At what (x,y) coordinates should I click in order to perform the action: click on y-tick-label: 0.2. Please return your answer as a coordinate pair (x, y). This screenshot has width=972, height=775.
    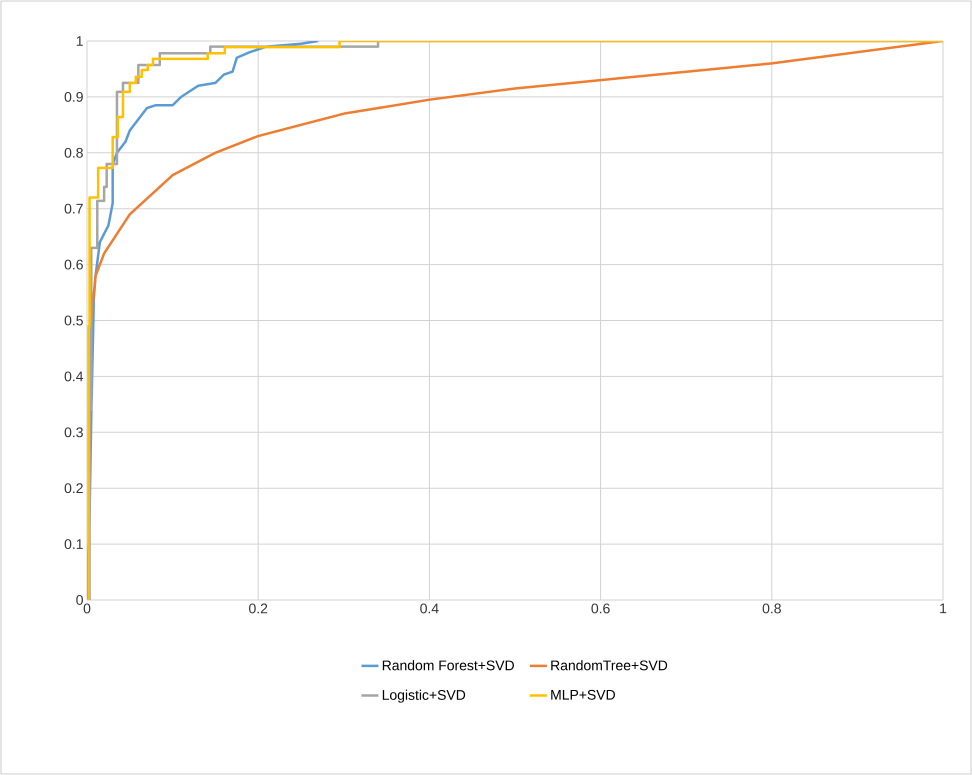
    Looking at the image, I should click on (73, 488).